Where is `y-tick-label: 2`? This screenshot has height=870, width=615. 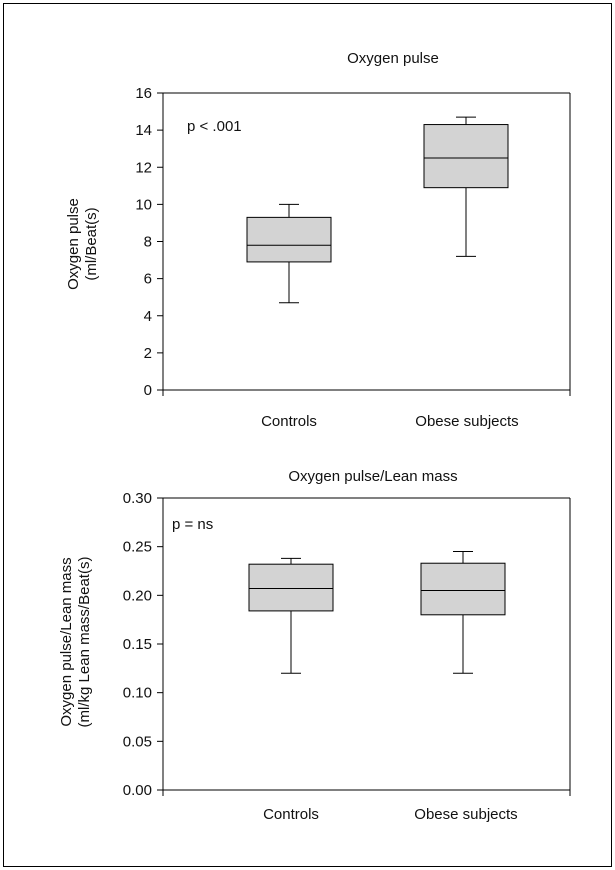 y-tick-label: 2 is located at coordinates (148, 353).